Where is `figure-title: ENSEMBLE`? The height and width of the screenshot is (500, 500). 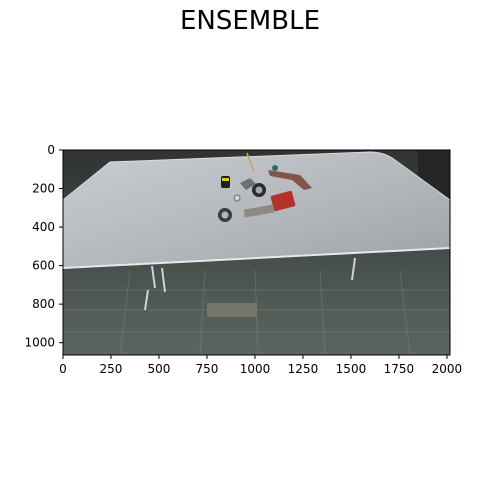 figure-title: ENSEMBLE is located at coordinates (250, 21).